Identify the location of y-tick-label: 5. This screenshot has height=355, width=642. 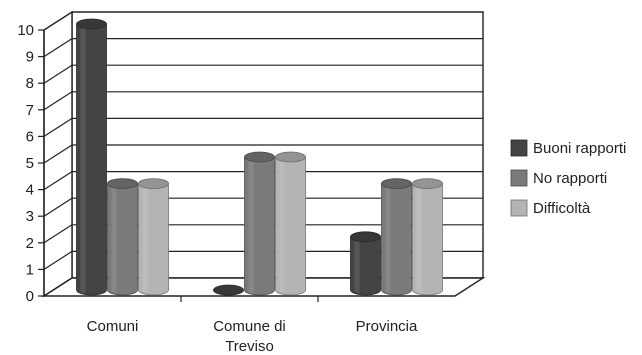
(30, 163).